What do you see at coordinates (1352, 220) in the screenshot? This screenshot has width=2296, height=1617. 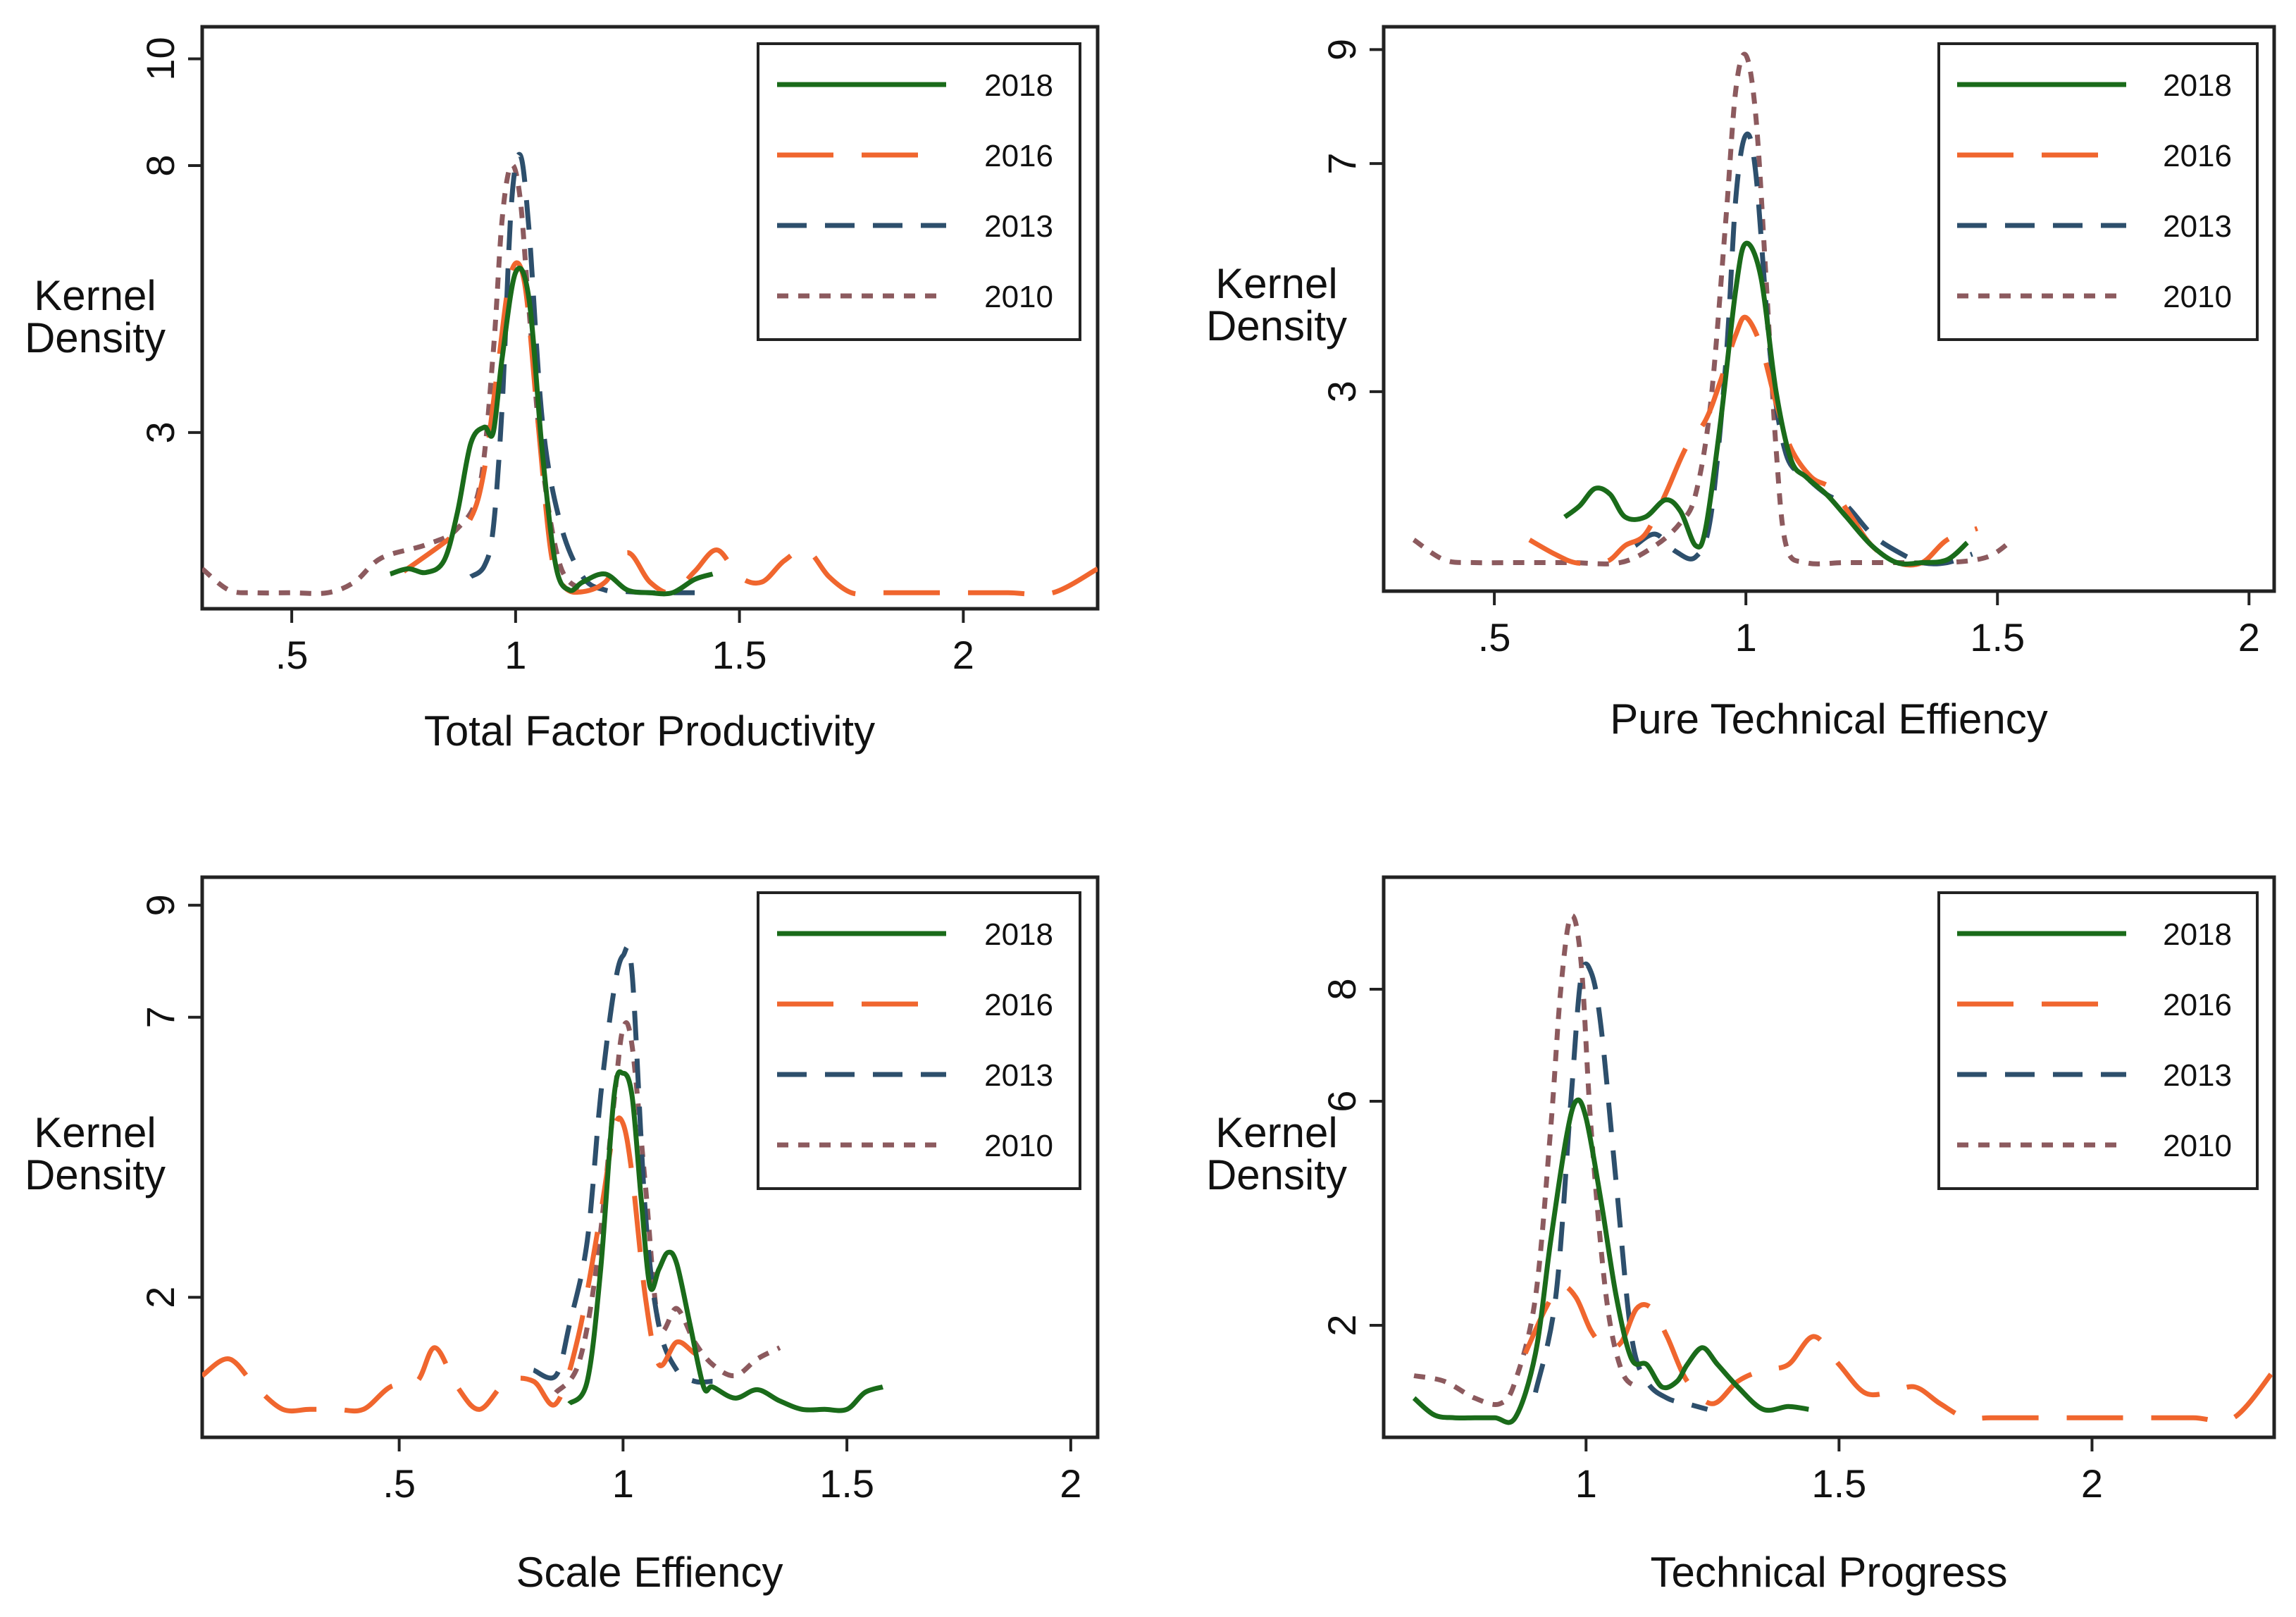 I see `y-axis-ticks: 3 7 9` at bounding box center [1352, 220].